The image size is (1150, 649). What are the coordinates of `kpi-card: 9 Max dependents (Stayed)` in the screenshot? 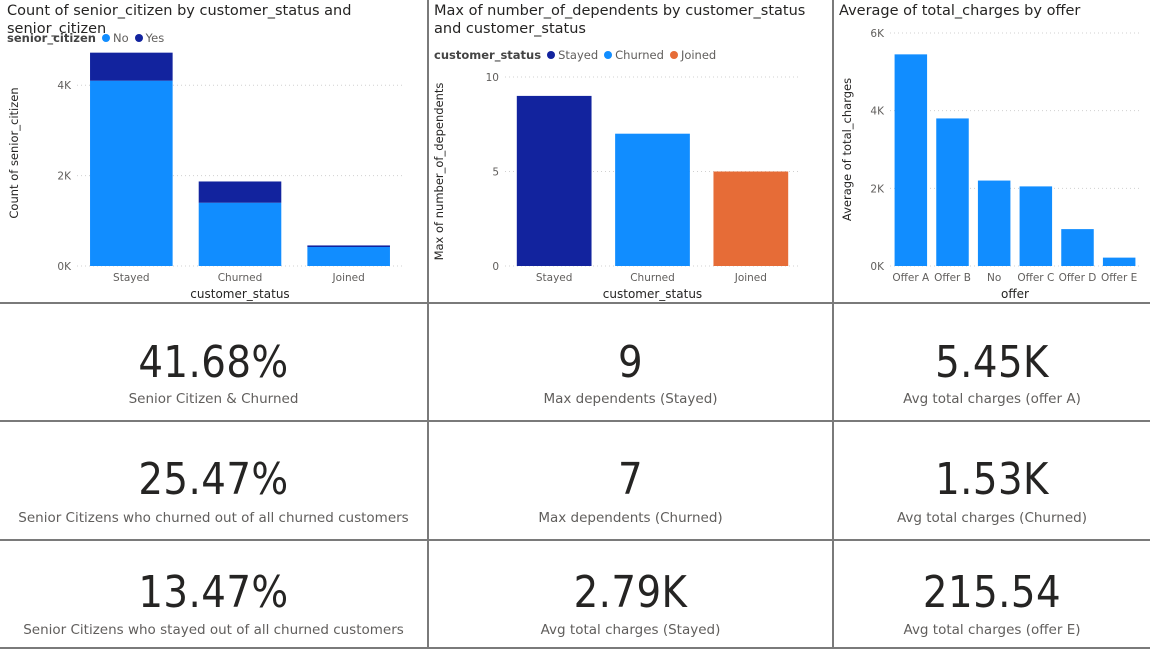 It's located at (630, 362).